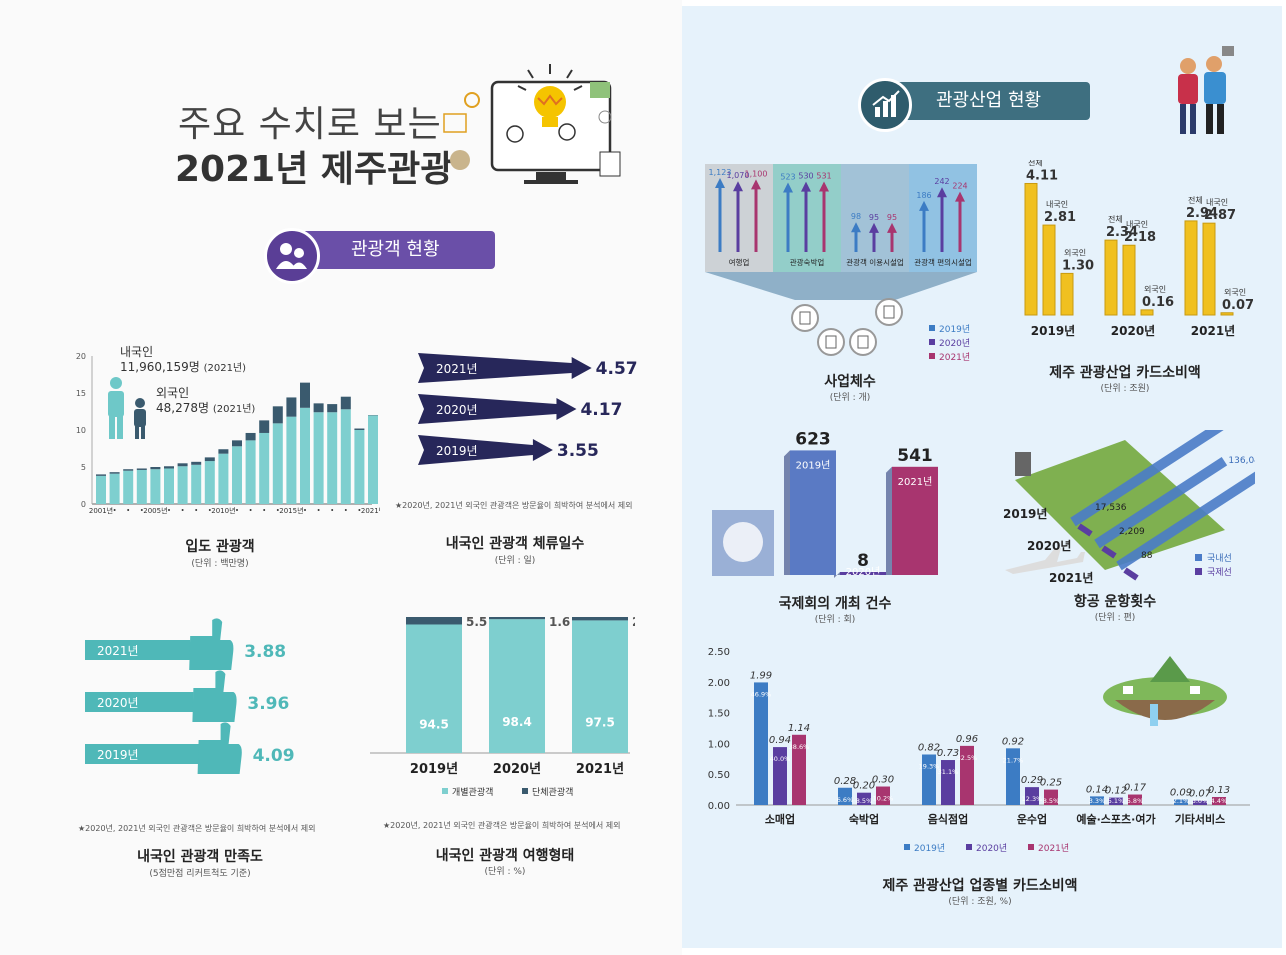 The width and height of the screenshot is (1286, 955). Describe the element at coordinates (219, 748) in the screenshot. I see `thumb-up-icon` at that location.